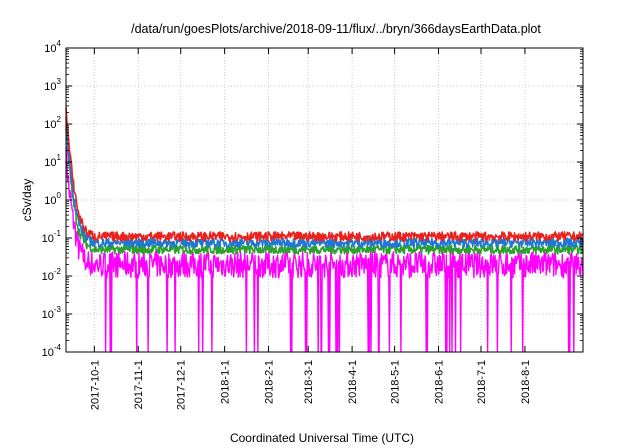  I want to click on y-tick-label: 10², so click(52, 123).